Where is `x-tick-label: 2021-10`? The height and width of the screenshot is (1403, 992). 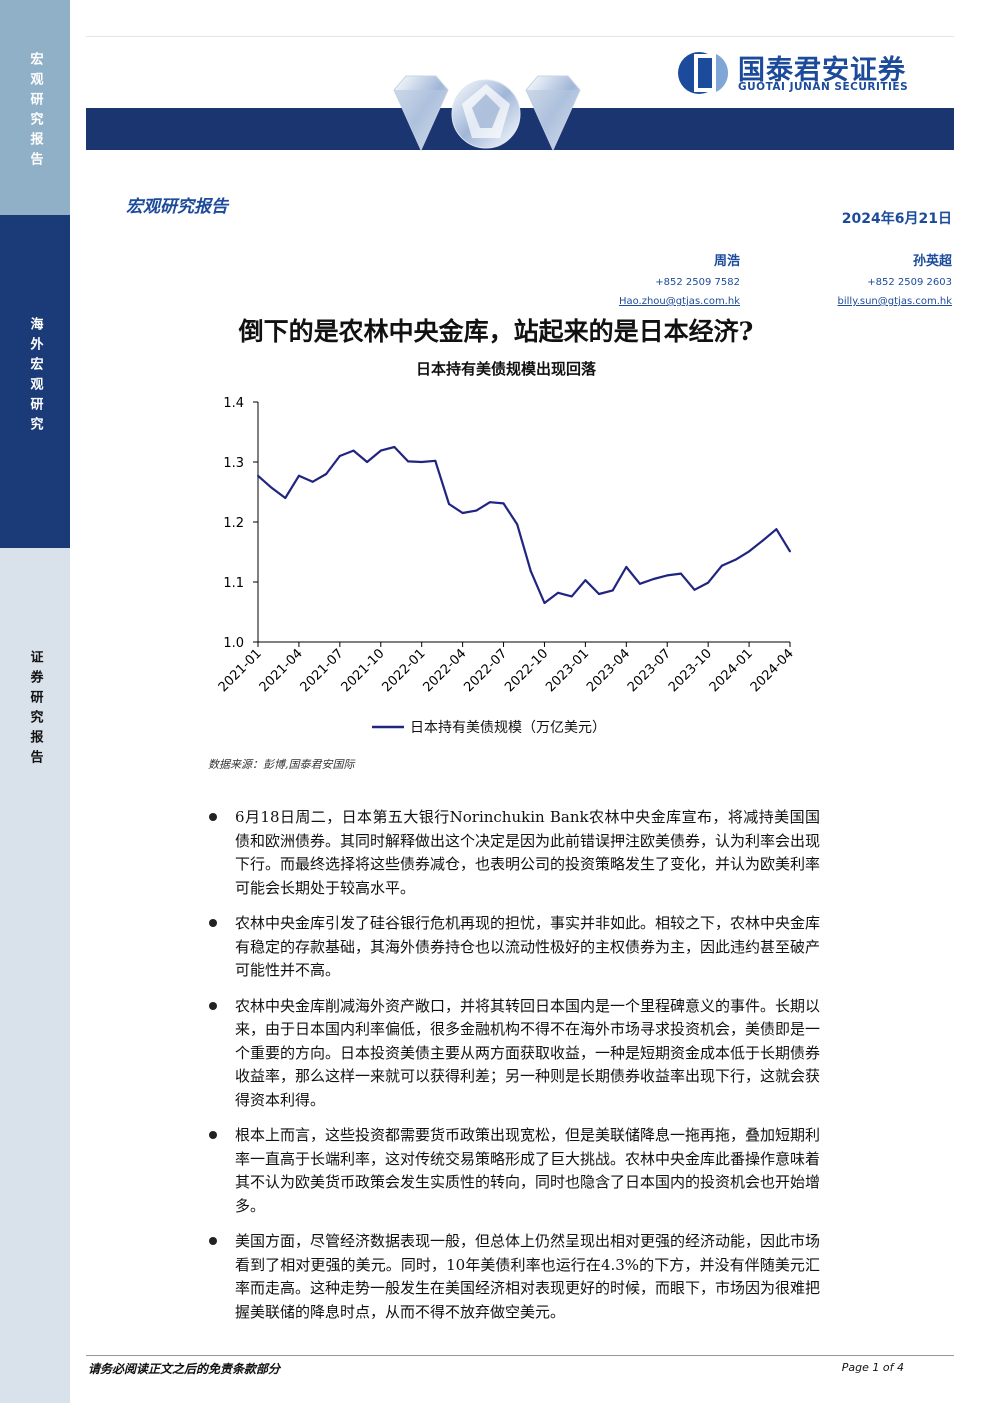
x-tick-label: 2021-10 is located at coordinates (363, 670).